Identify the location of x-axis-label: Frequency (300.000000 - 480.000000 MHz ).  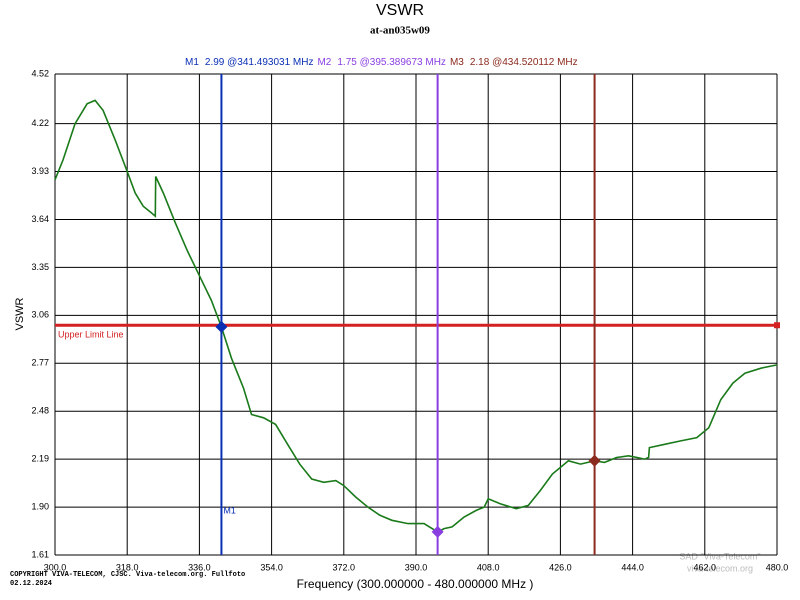
(415, 584).